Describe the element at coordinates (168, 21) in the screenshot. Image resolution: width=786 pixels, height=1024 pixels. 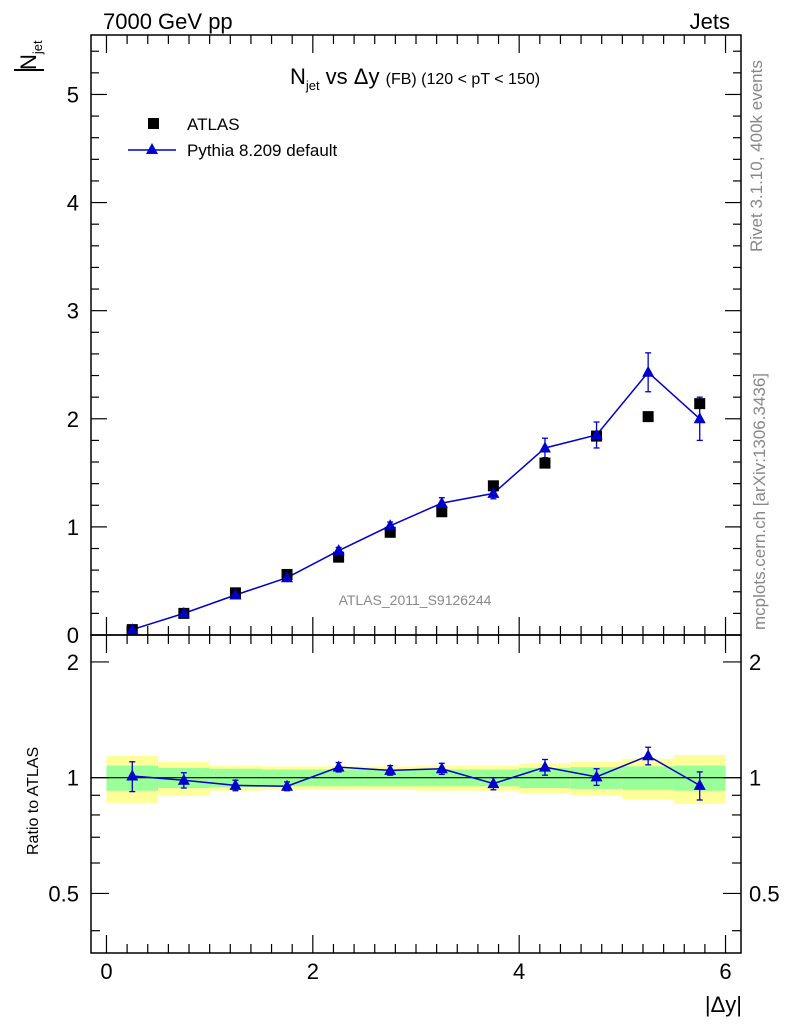
I see `energy-label: 7000 GeV pp` at that location.